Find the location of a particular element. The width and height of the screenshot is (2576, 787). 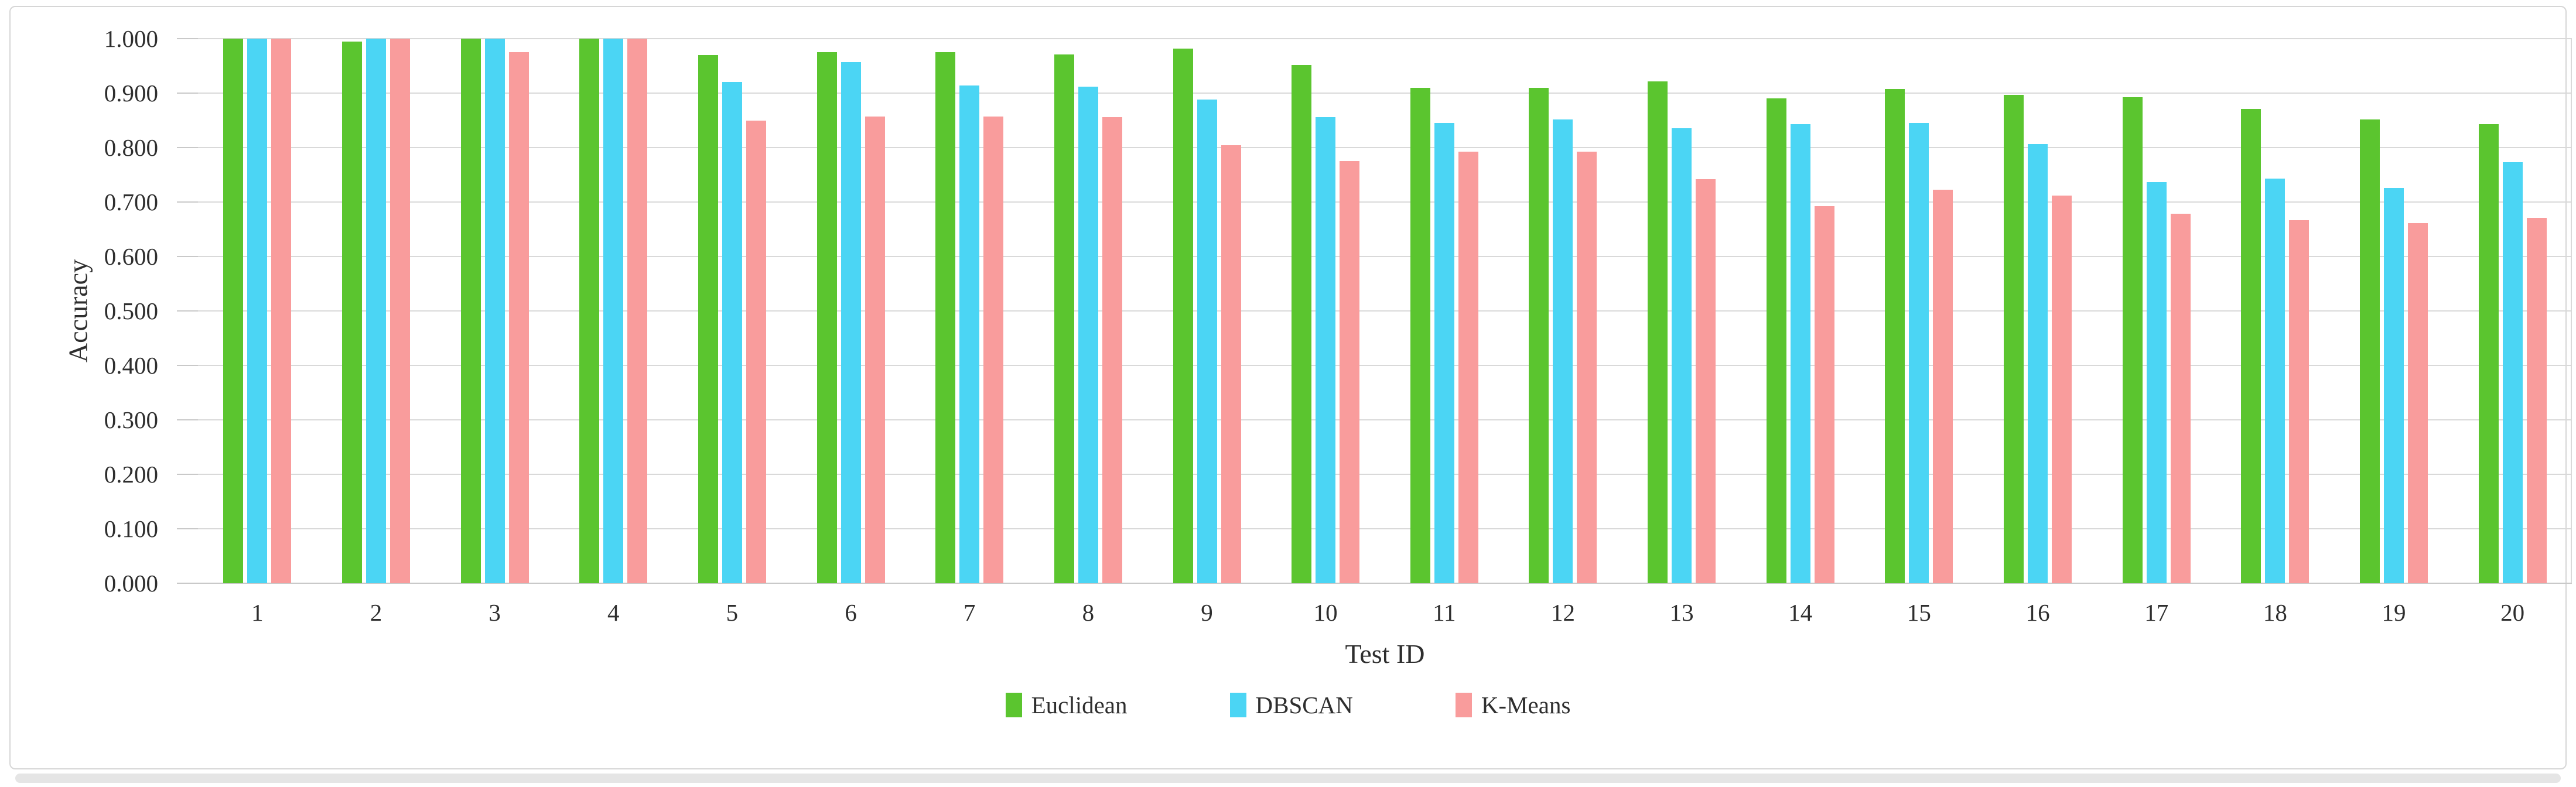

y-axis-tick-label: 1.000 is located at coordinates (131, 38).